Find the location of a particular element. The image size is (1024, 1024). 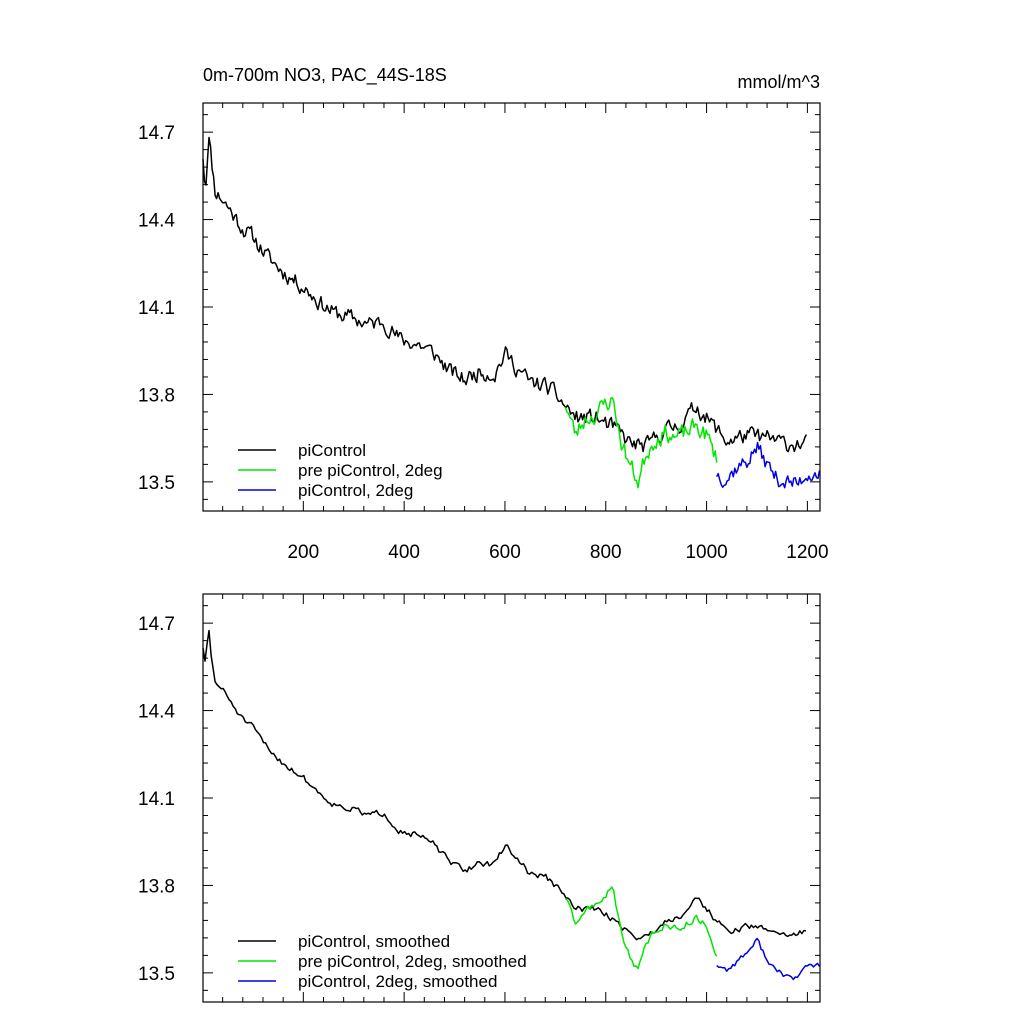

chart-title: 0m-700m NO3, PAC_44S-18S is located at coordinates (325, 75).